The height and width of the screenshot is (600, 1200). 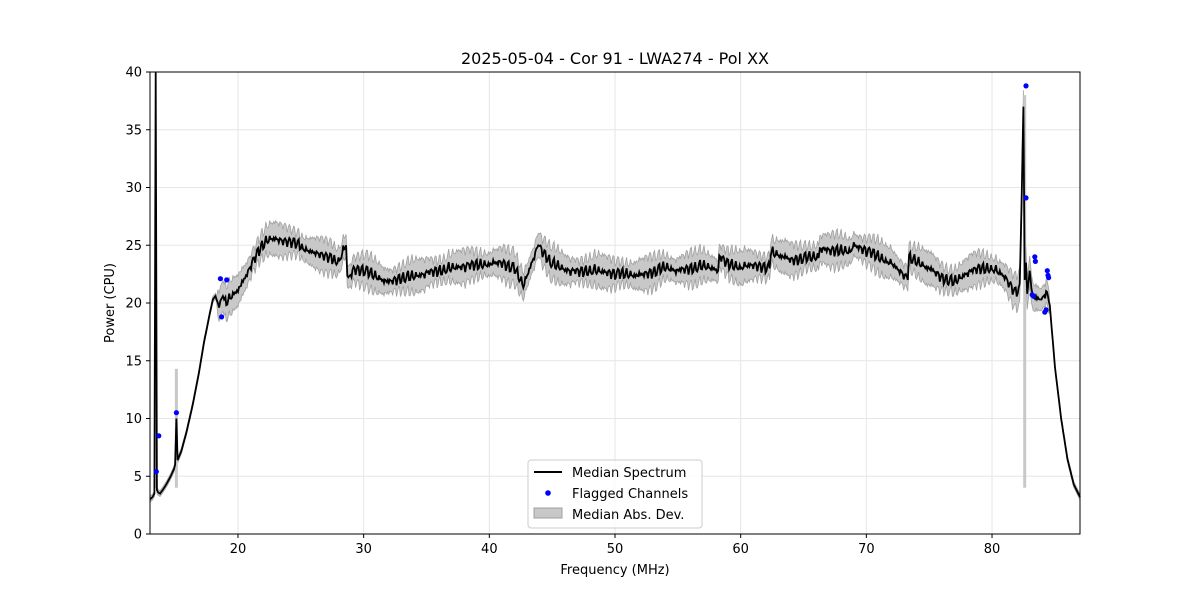 What do you see at coordinates (615, 549) in the screenshot?
I see `x-tick-label: 50` at bounding box center [615, 549].